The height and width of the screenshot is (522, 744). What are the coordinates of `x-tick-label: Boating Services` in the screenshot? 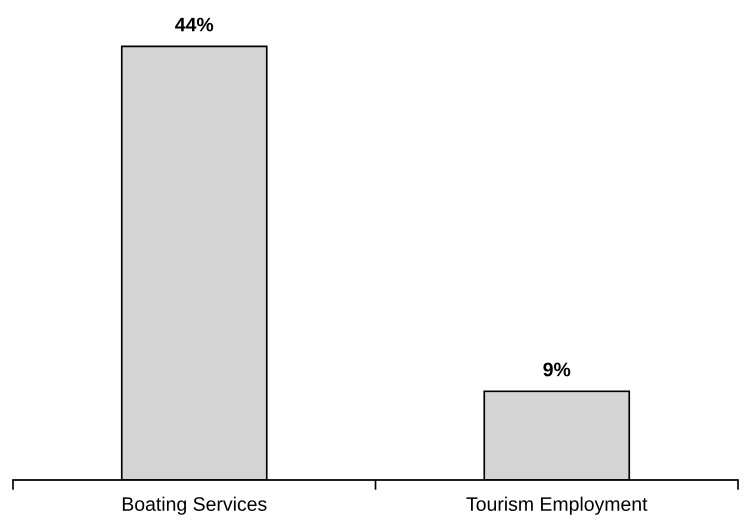 It's located at (194, 505).